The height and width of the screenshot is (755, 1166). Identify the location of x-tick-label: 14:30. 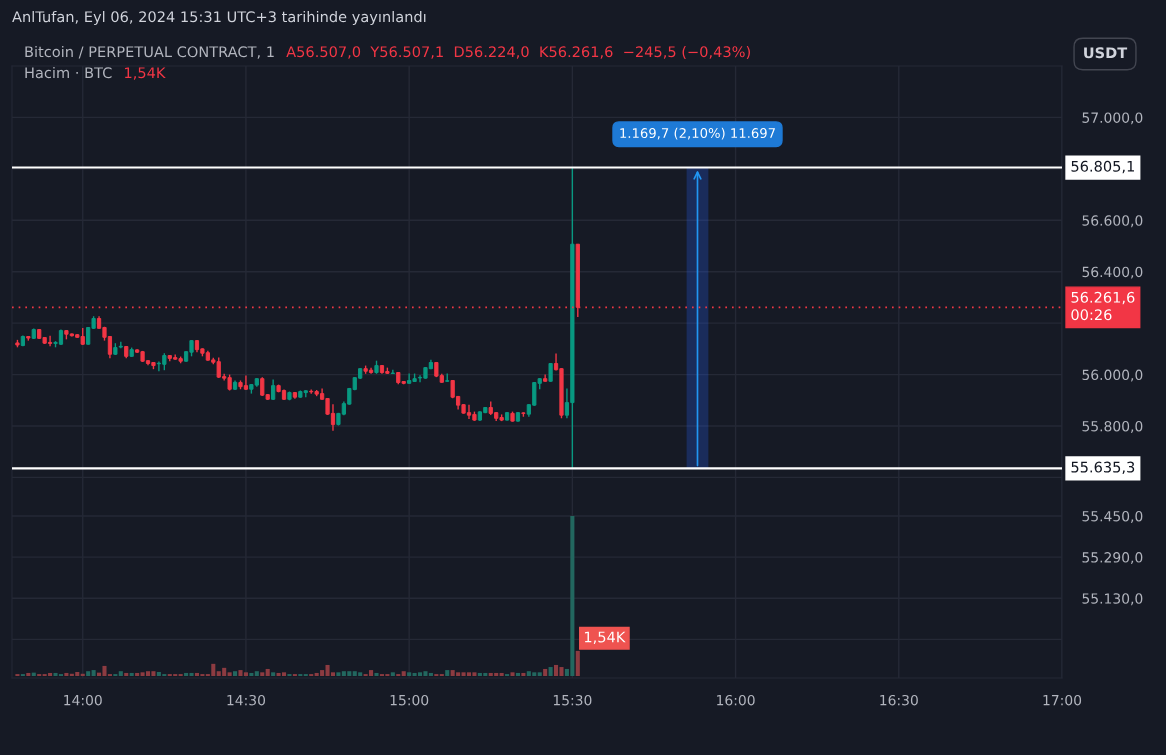
(246, 700).